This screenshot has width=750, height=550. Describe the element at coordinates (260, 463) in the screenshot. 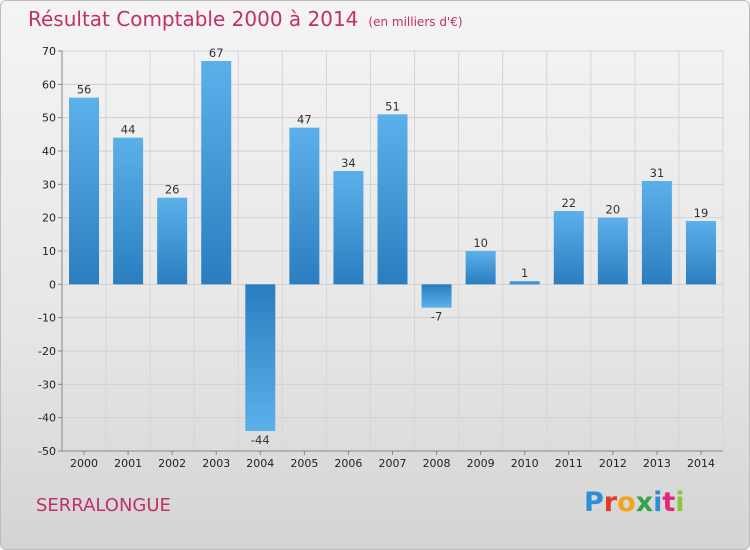

I see `x-tick-label-2004: 2004` at that location.